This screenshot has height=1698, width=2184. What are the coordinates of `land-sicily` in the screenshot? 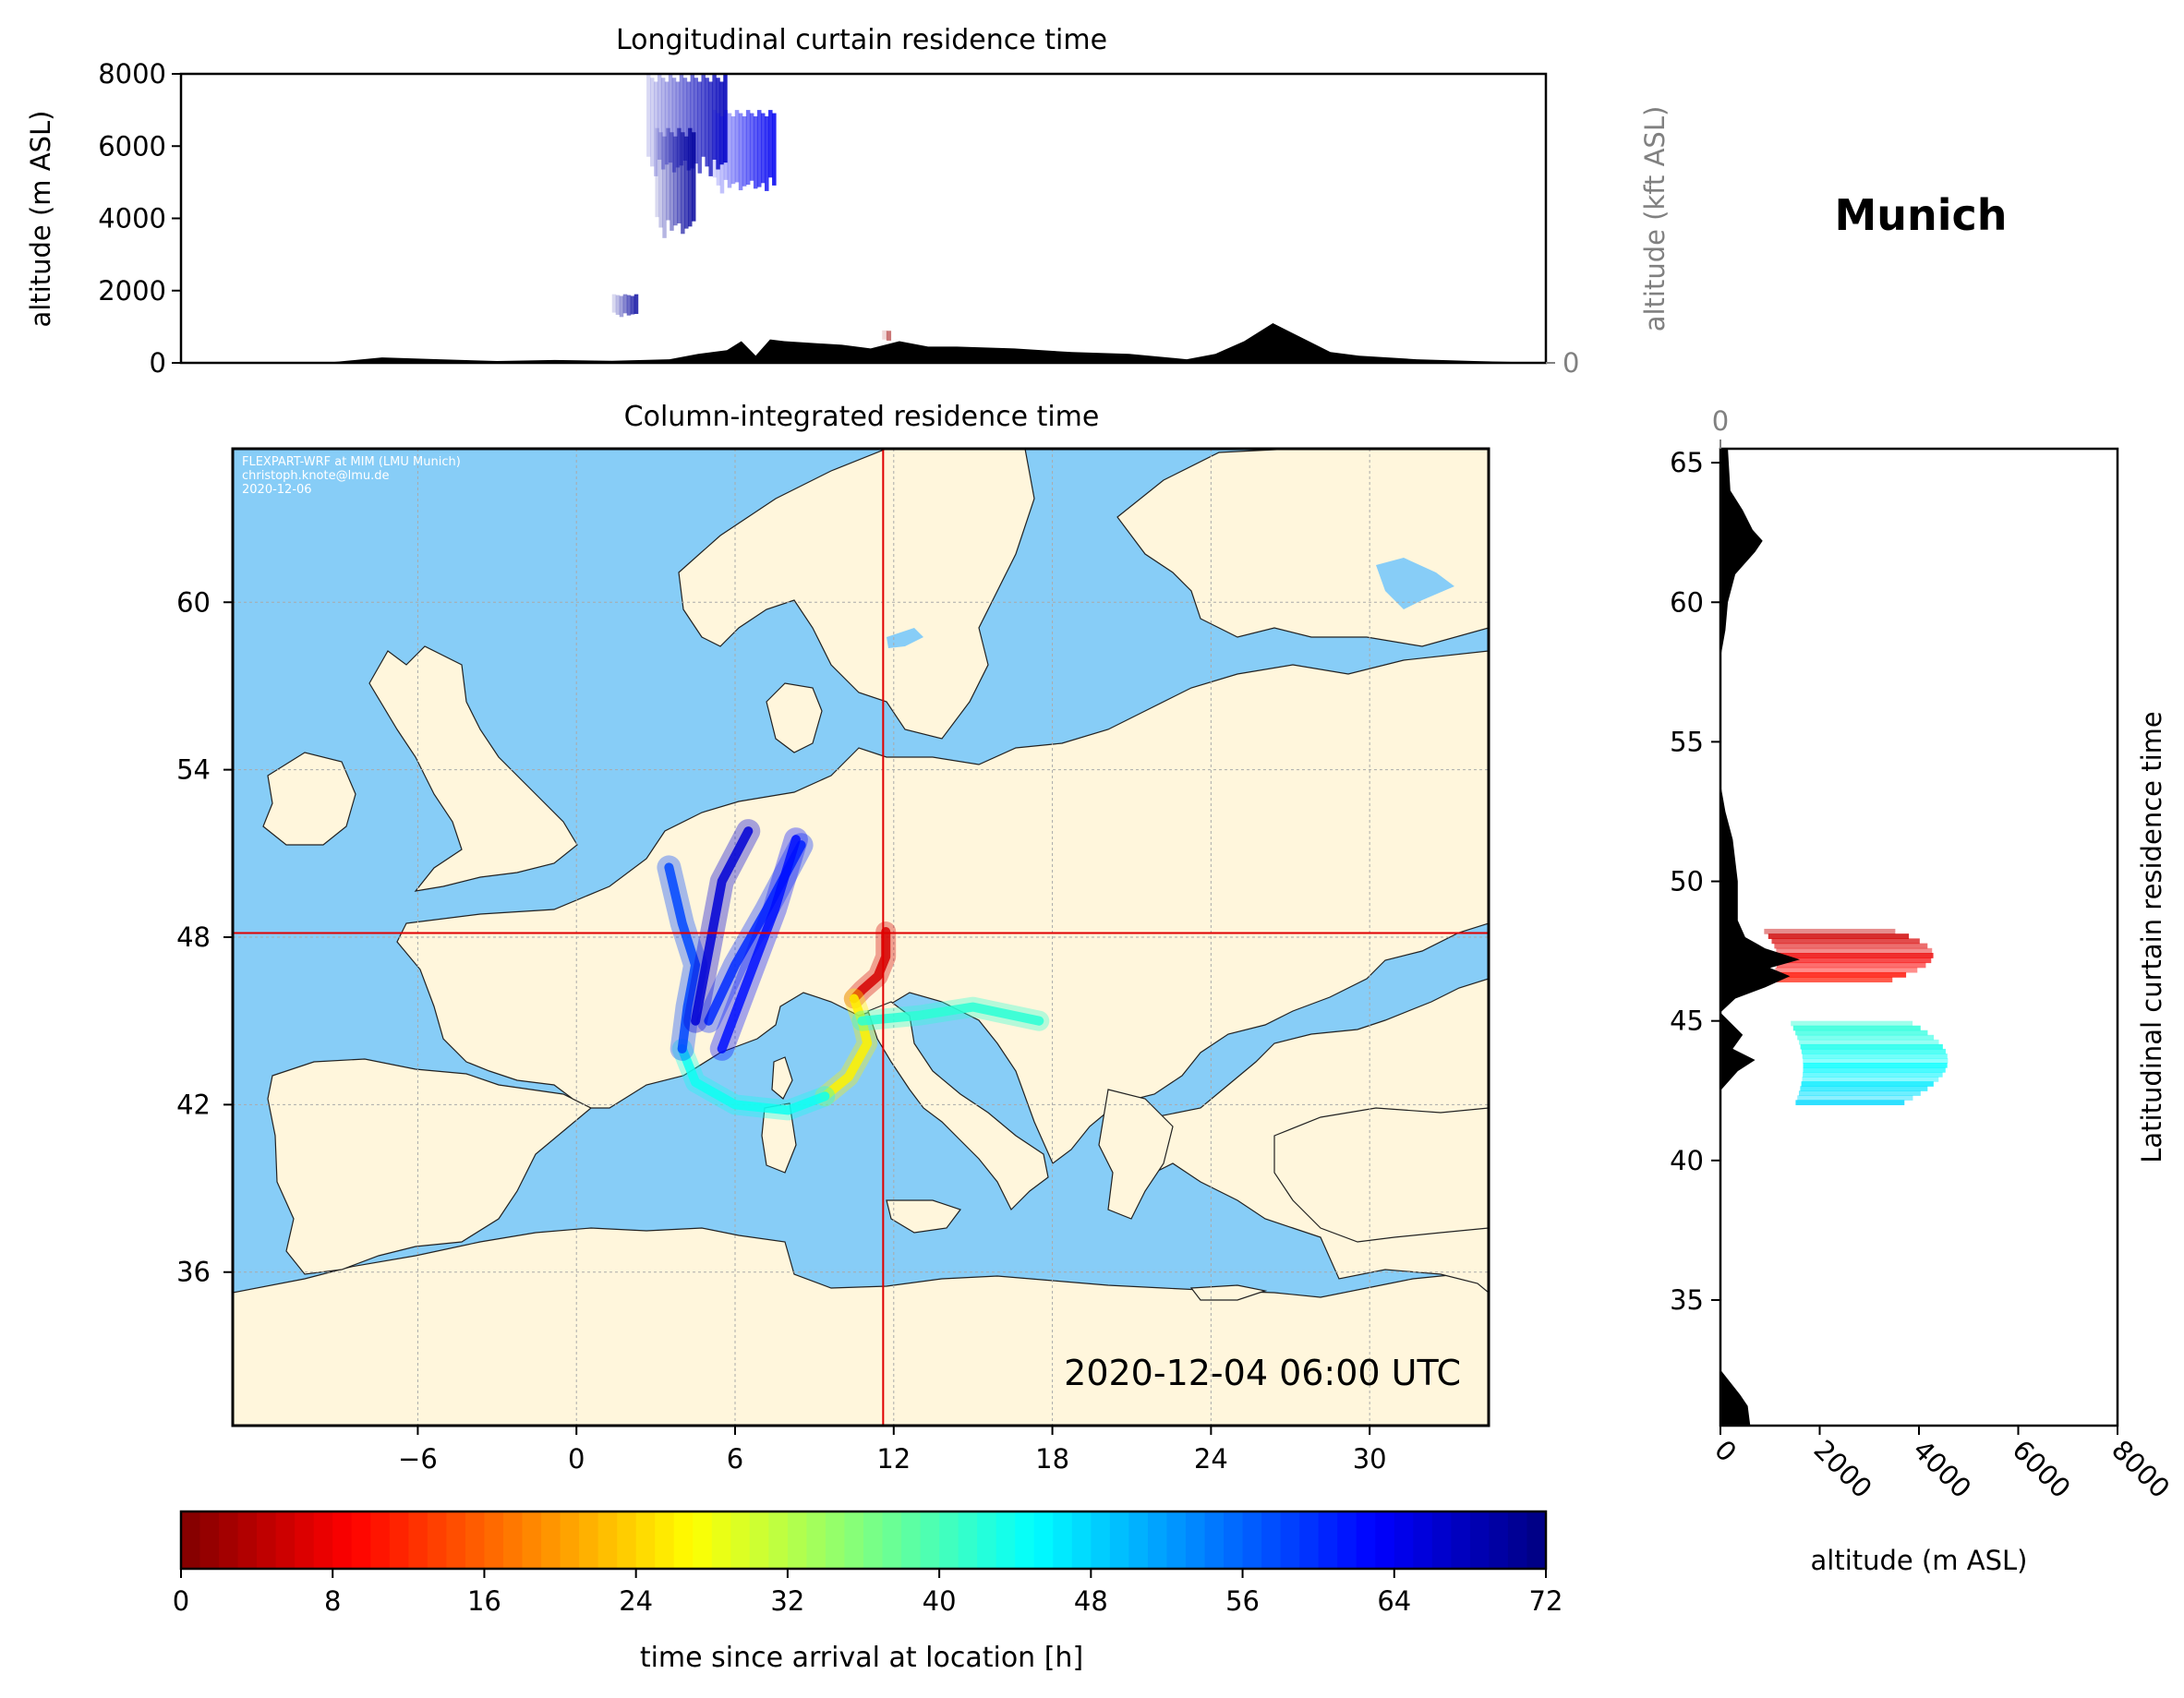 It's located at (923, 1216).